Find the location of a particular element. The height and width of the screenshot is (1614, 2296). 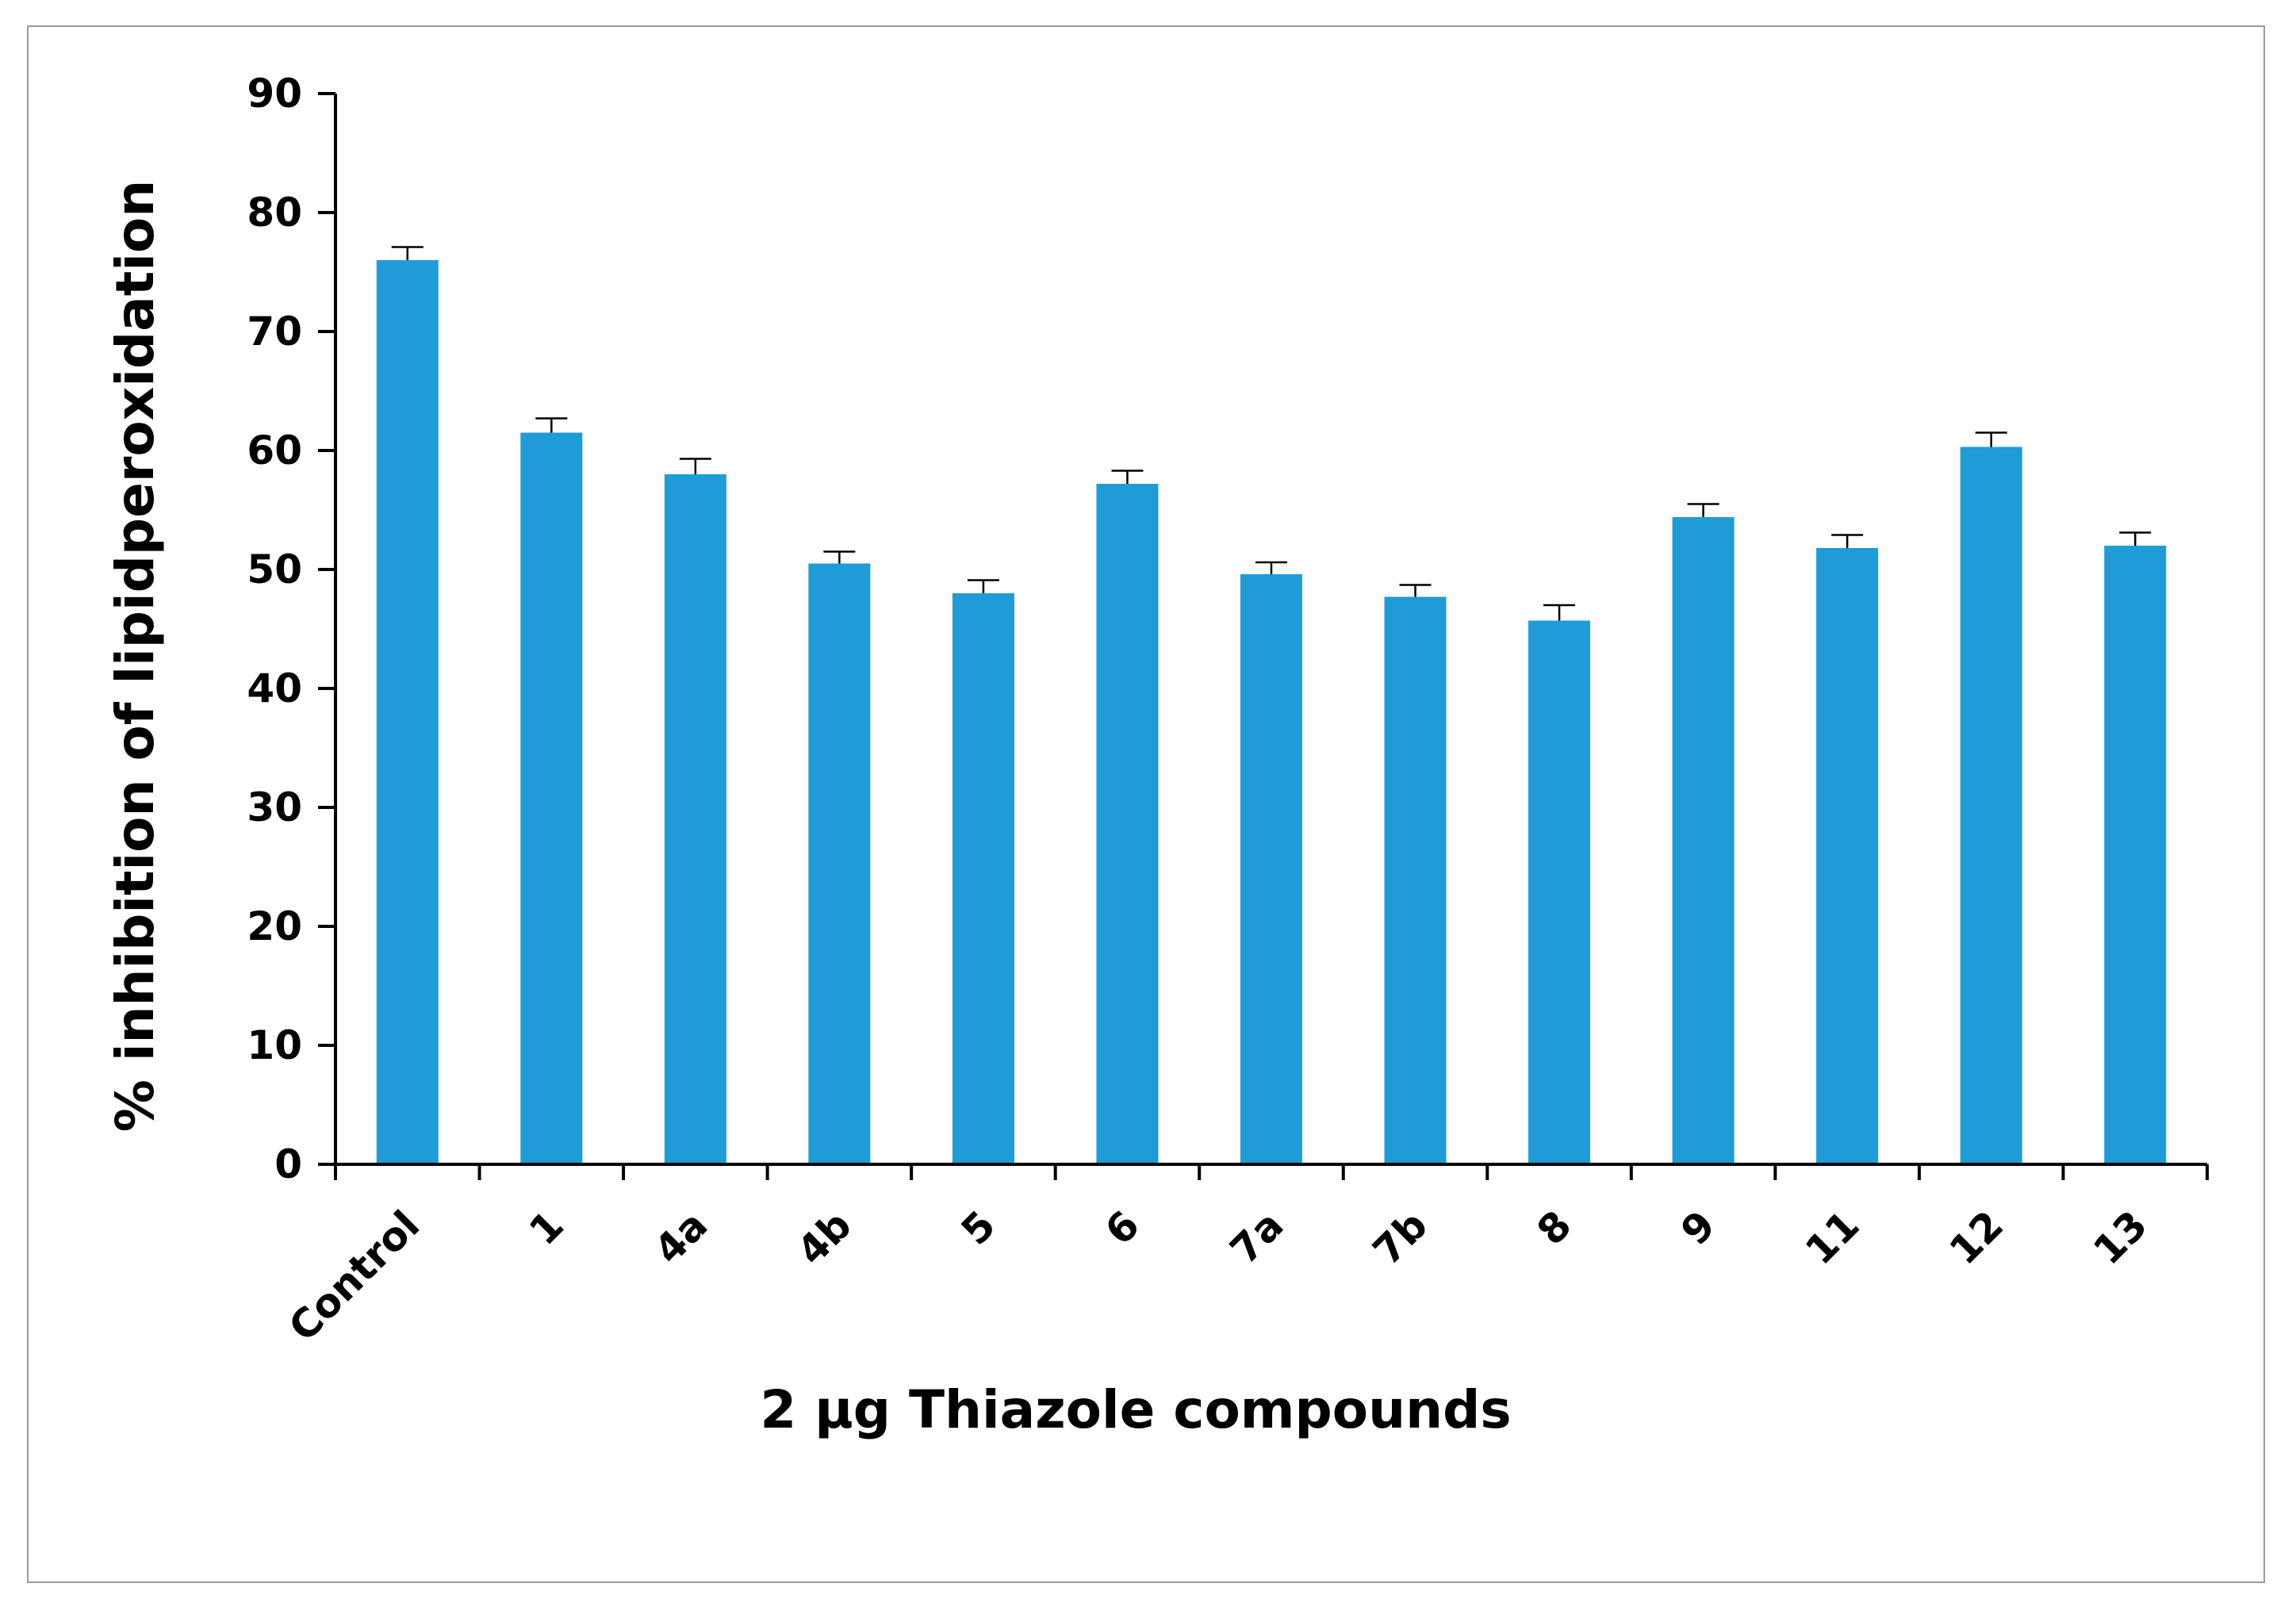

x-tick-label: 4a is located at coordinates (681, 1237).